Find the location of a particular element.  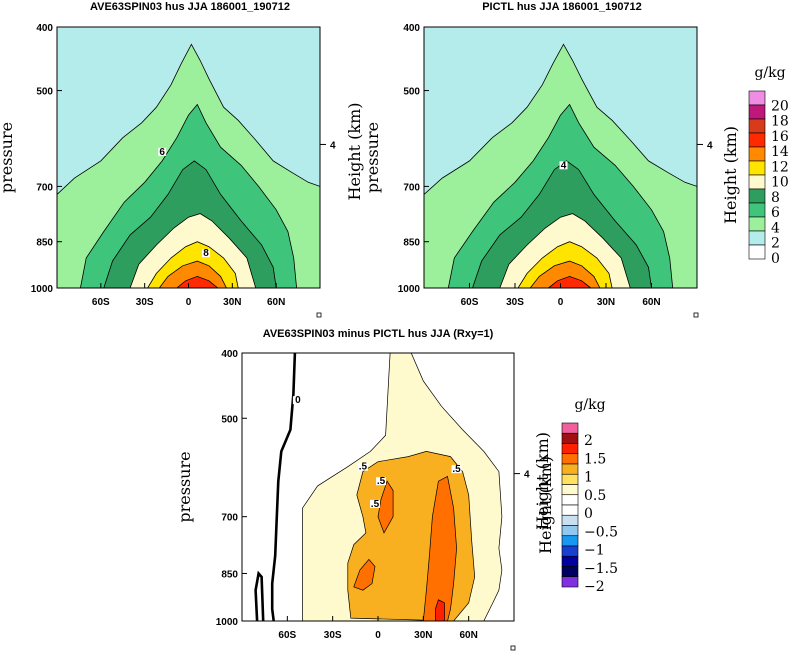

colorbar-label: 4 is located at coordinates (775, 228).